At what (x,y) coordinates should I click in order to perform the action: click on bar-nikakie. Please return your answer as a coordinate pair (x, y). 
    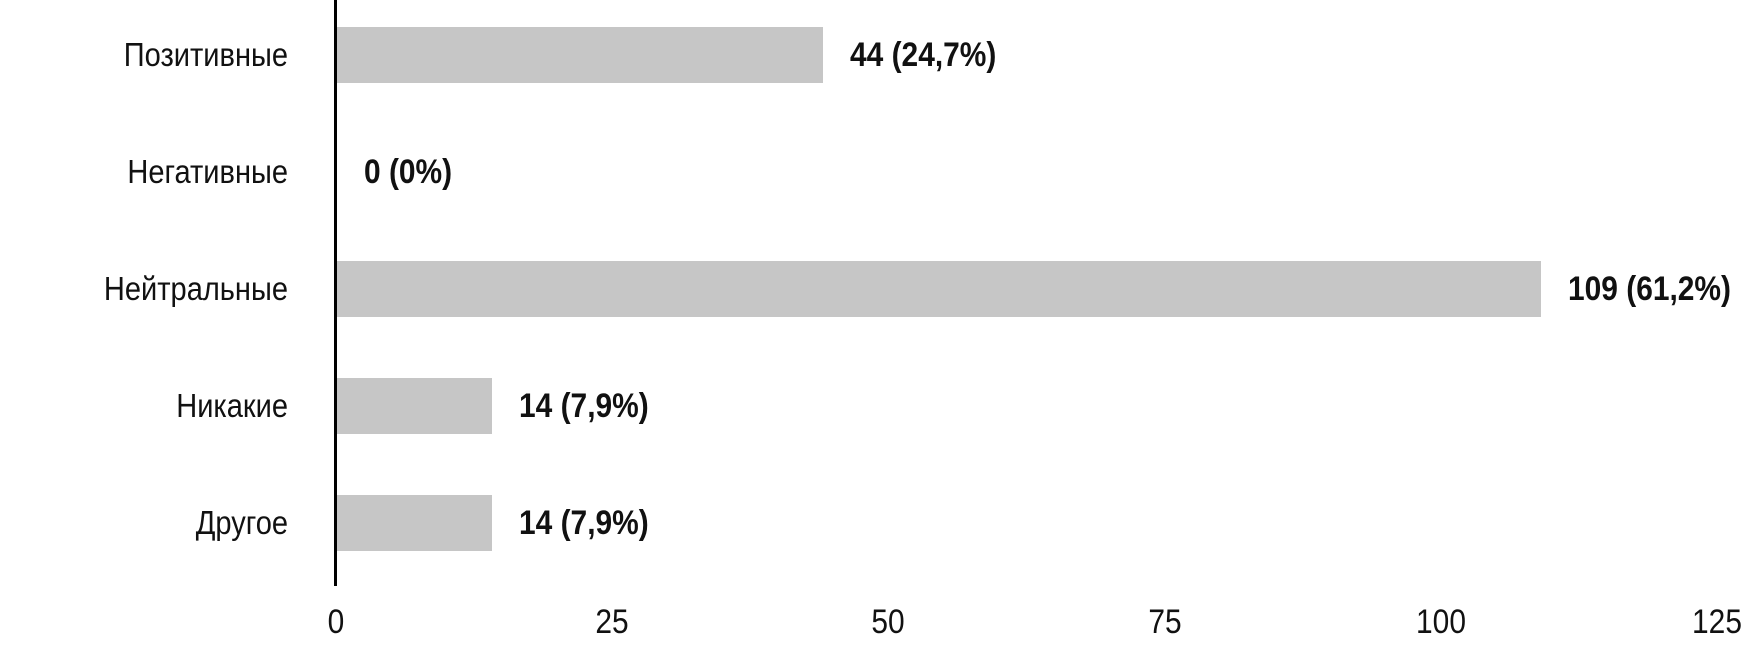
    Looking at the image, I should click on (414, 406).